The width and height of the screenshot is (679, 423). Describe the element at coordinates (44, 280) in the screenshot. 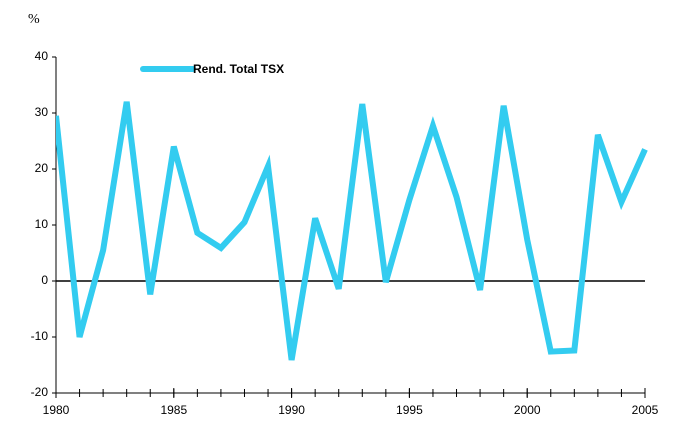

I see `y-tick-label: 0` at that location.